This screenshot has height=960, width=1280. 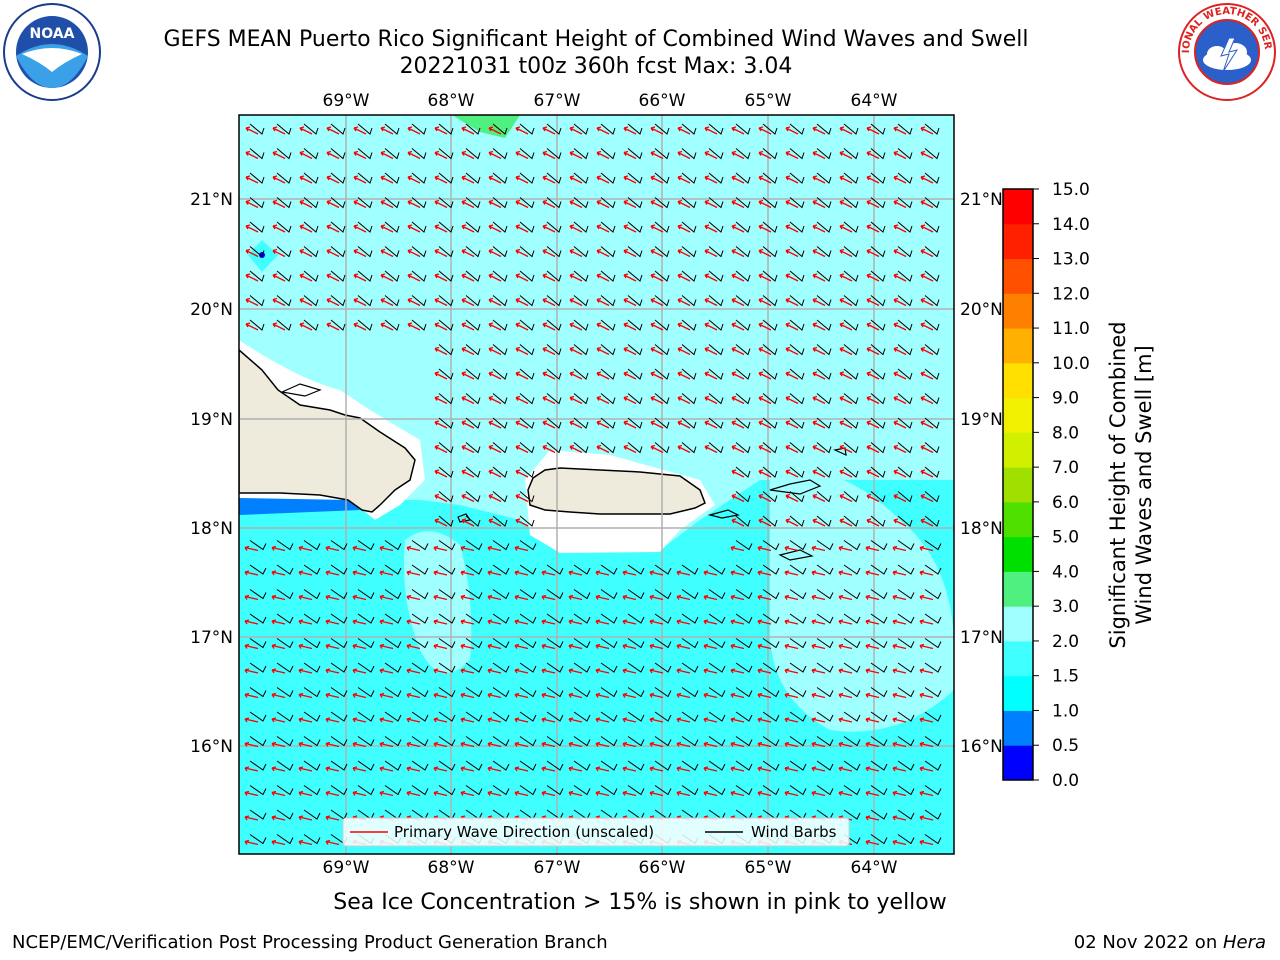 What do you see at coordinates (211, 200) in the screenshot?
I see `lat-tick-left: 21°N` at bounding box center [211, 200].